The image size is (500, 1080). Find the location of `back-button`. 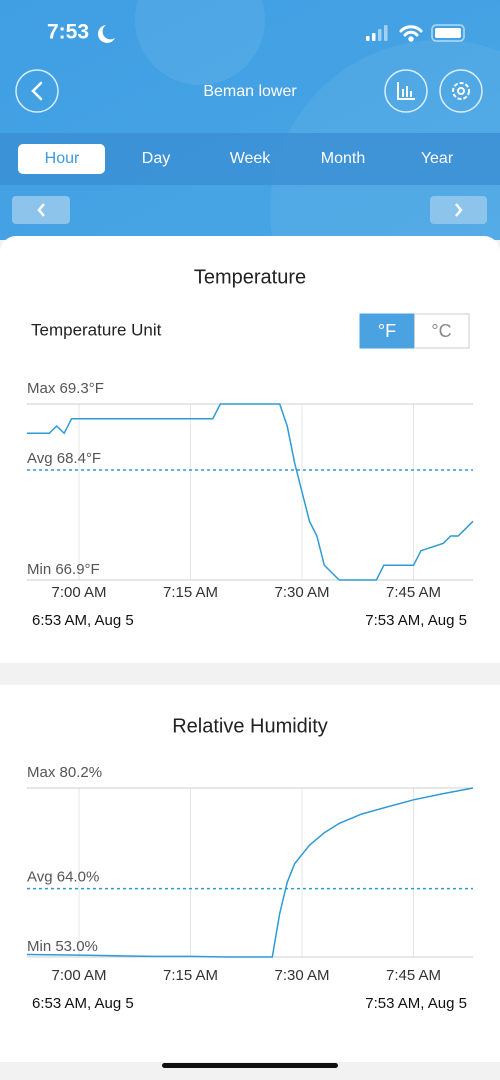

back-button is located at coordinates (37, 91).